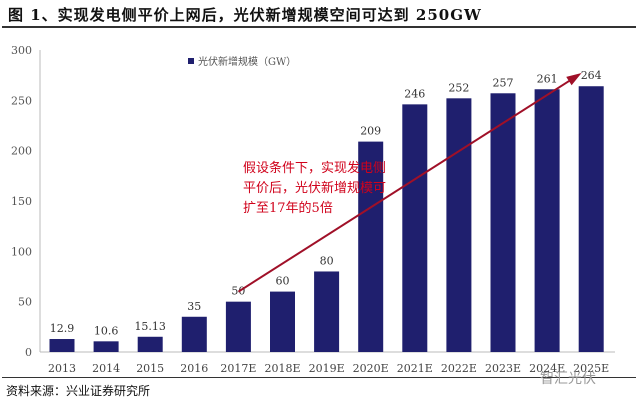 The image size is (640, 403). I want to click on y-tick-label: 50, so click(25, 302).